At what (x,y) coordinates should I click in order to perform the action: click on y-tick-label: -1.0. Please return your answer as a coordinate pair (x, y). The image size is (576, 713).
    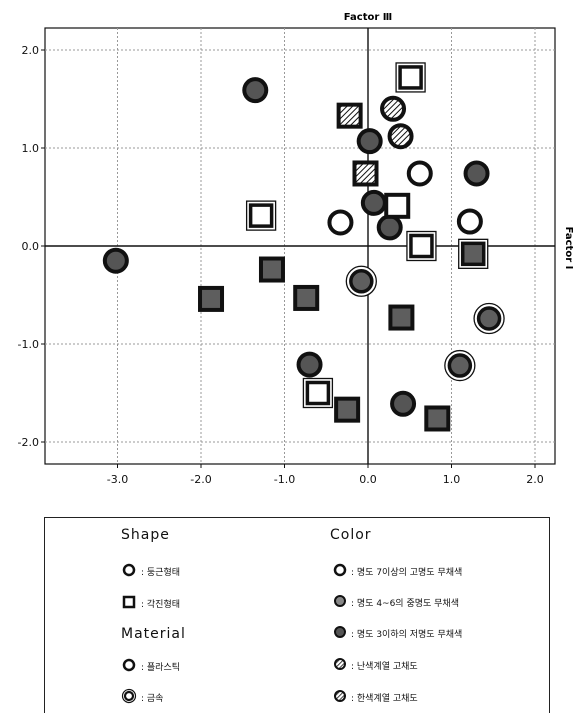
    Looking at the image, I should click on (28, 344).